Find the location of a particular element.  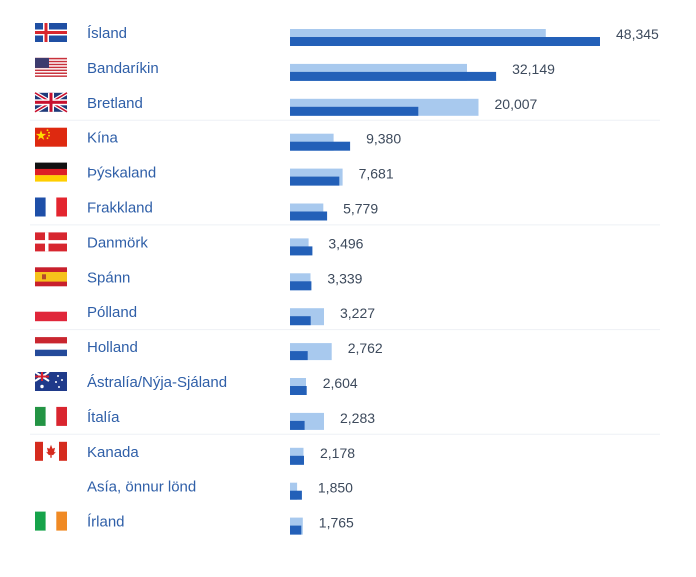

country-label: Kína is located at coordinates (103, 138).